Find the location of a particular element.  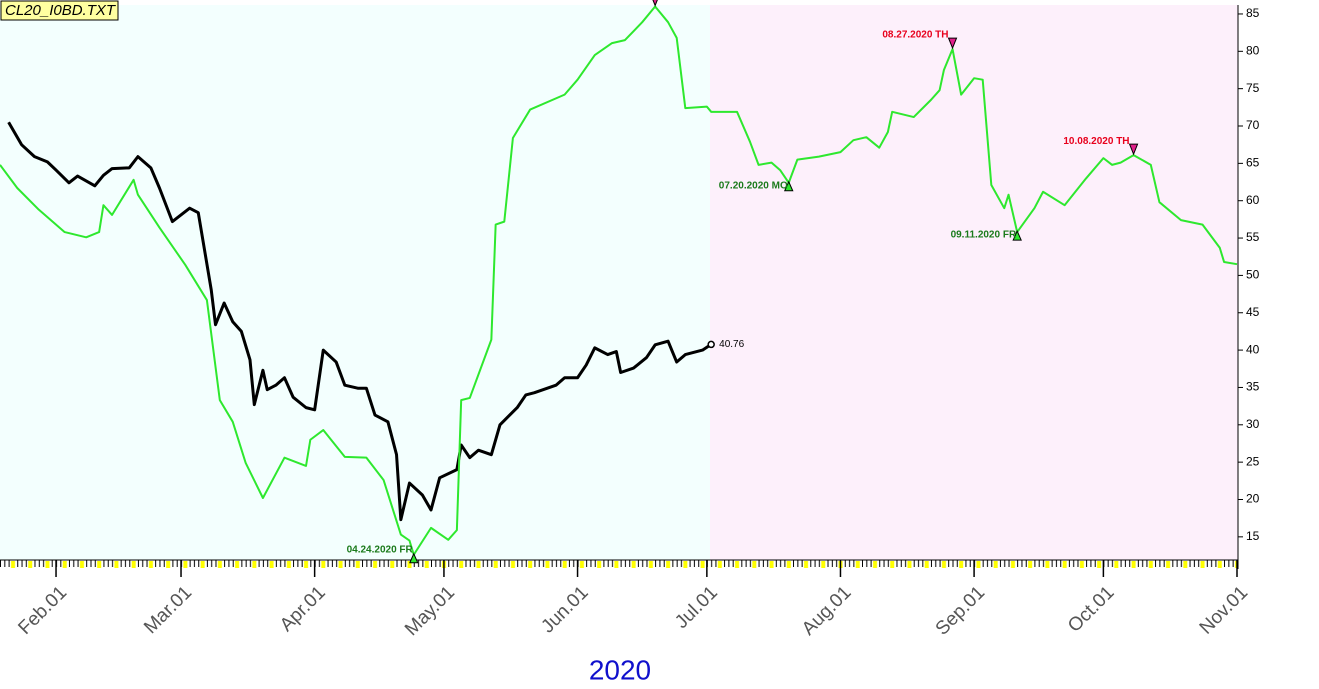

x-axis-title: 2020 is located at coordinates (620, 669).